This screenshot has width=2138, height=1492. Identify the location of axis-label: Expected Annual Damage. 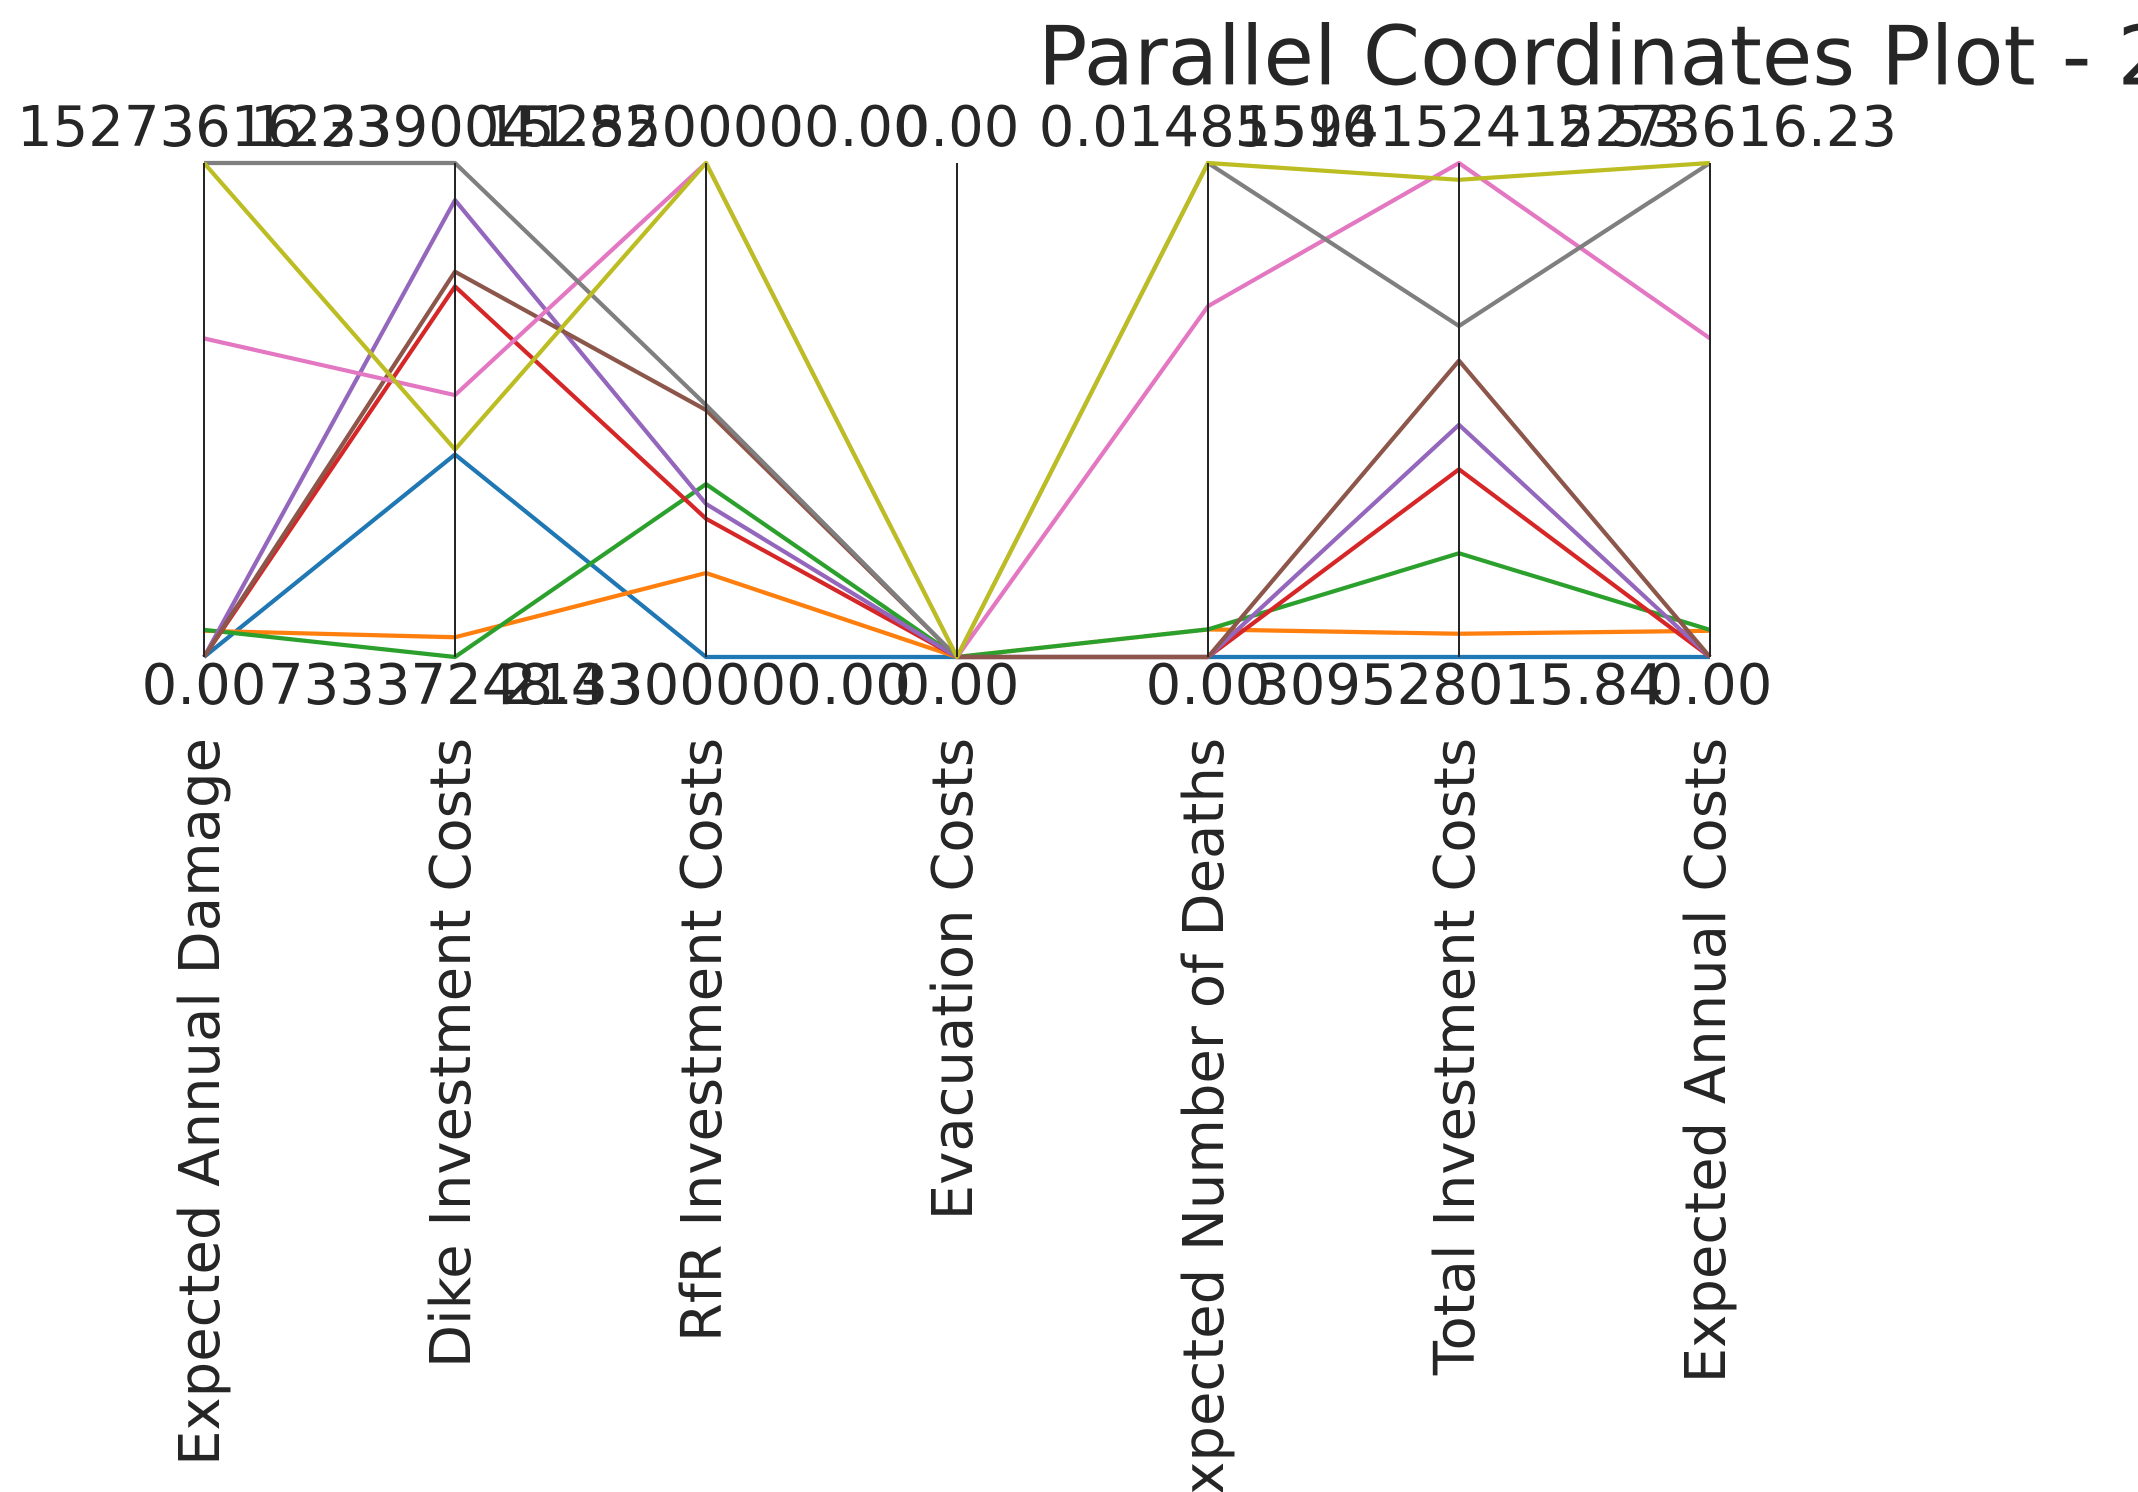
(200, 1102).